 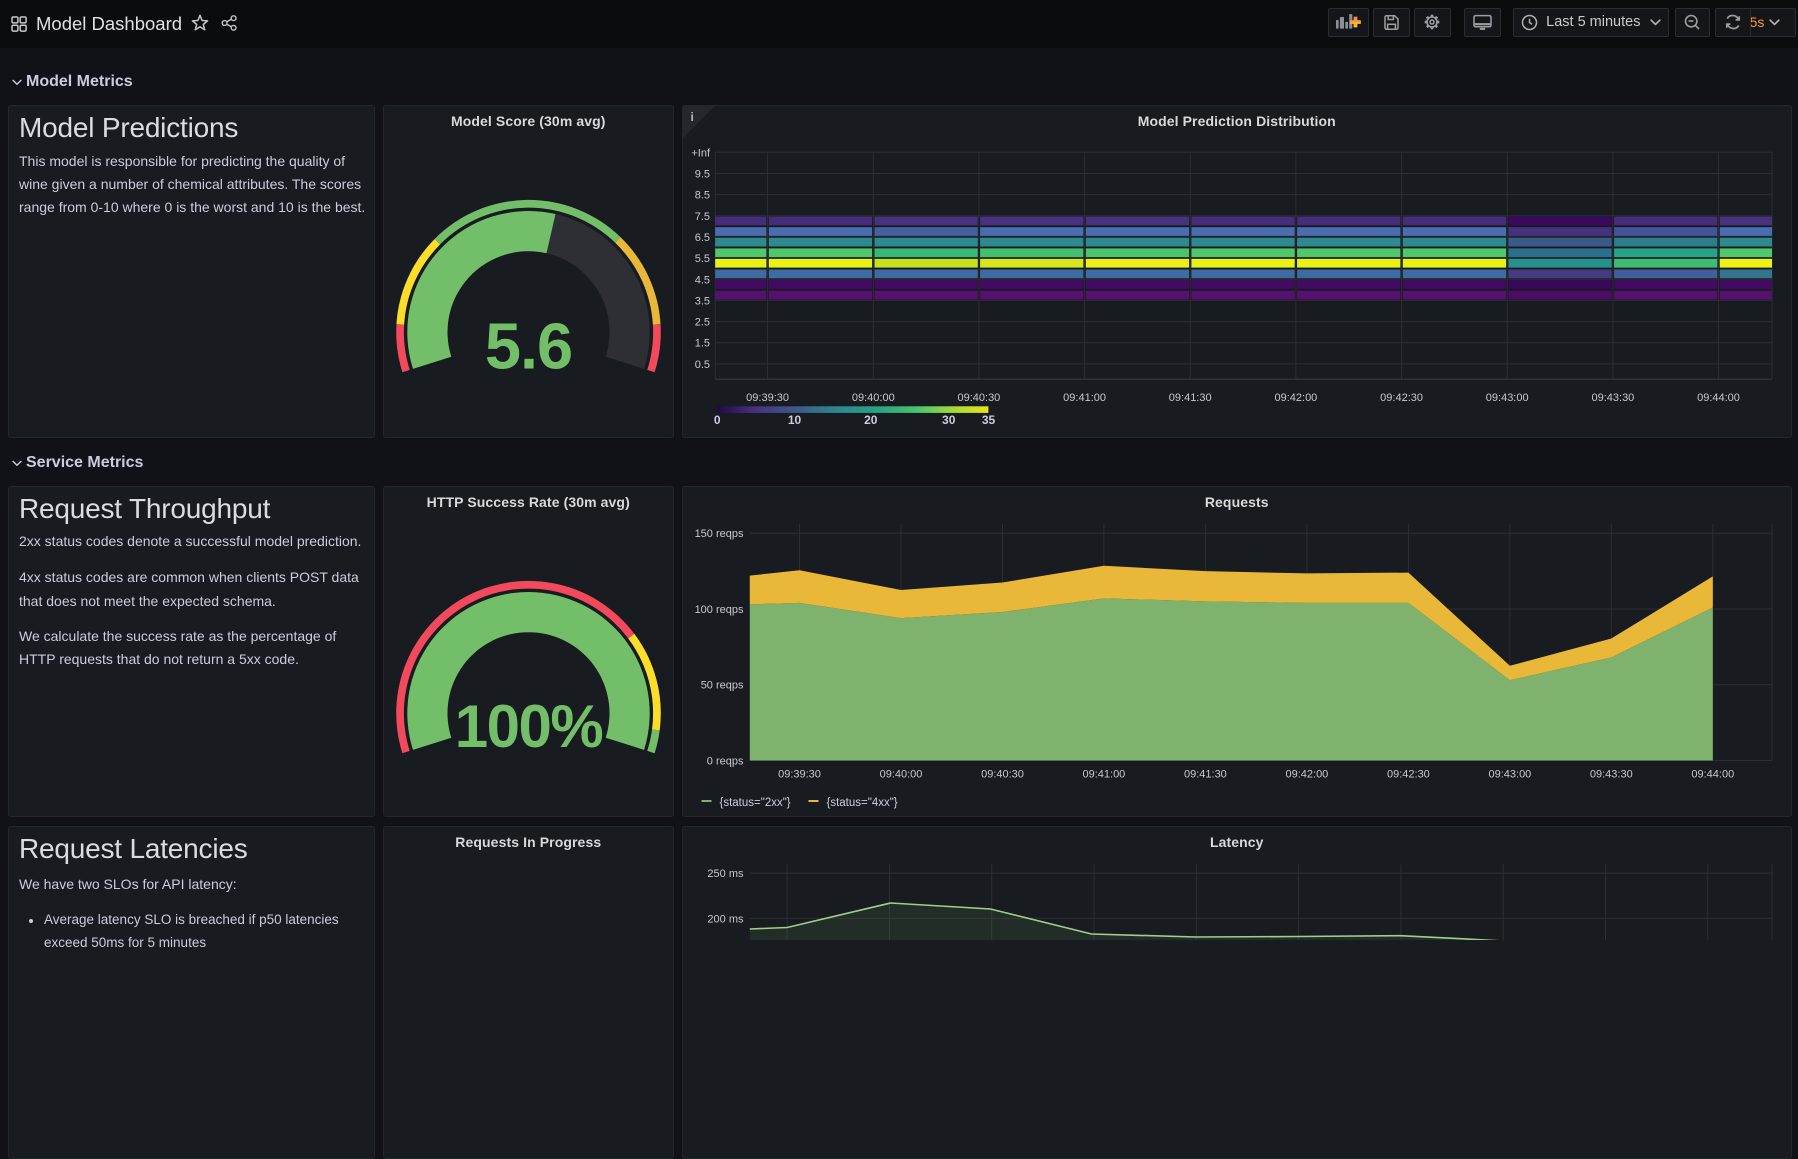 What do you see at coordinates (701, 174) in the screenshot?
I see `svg-text: 9.5` at bounding box center [701, 174].